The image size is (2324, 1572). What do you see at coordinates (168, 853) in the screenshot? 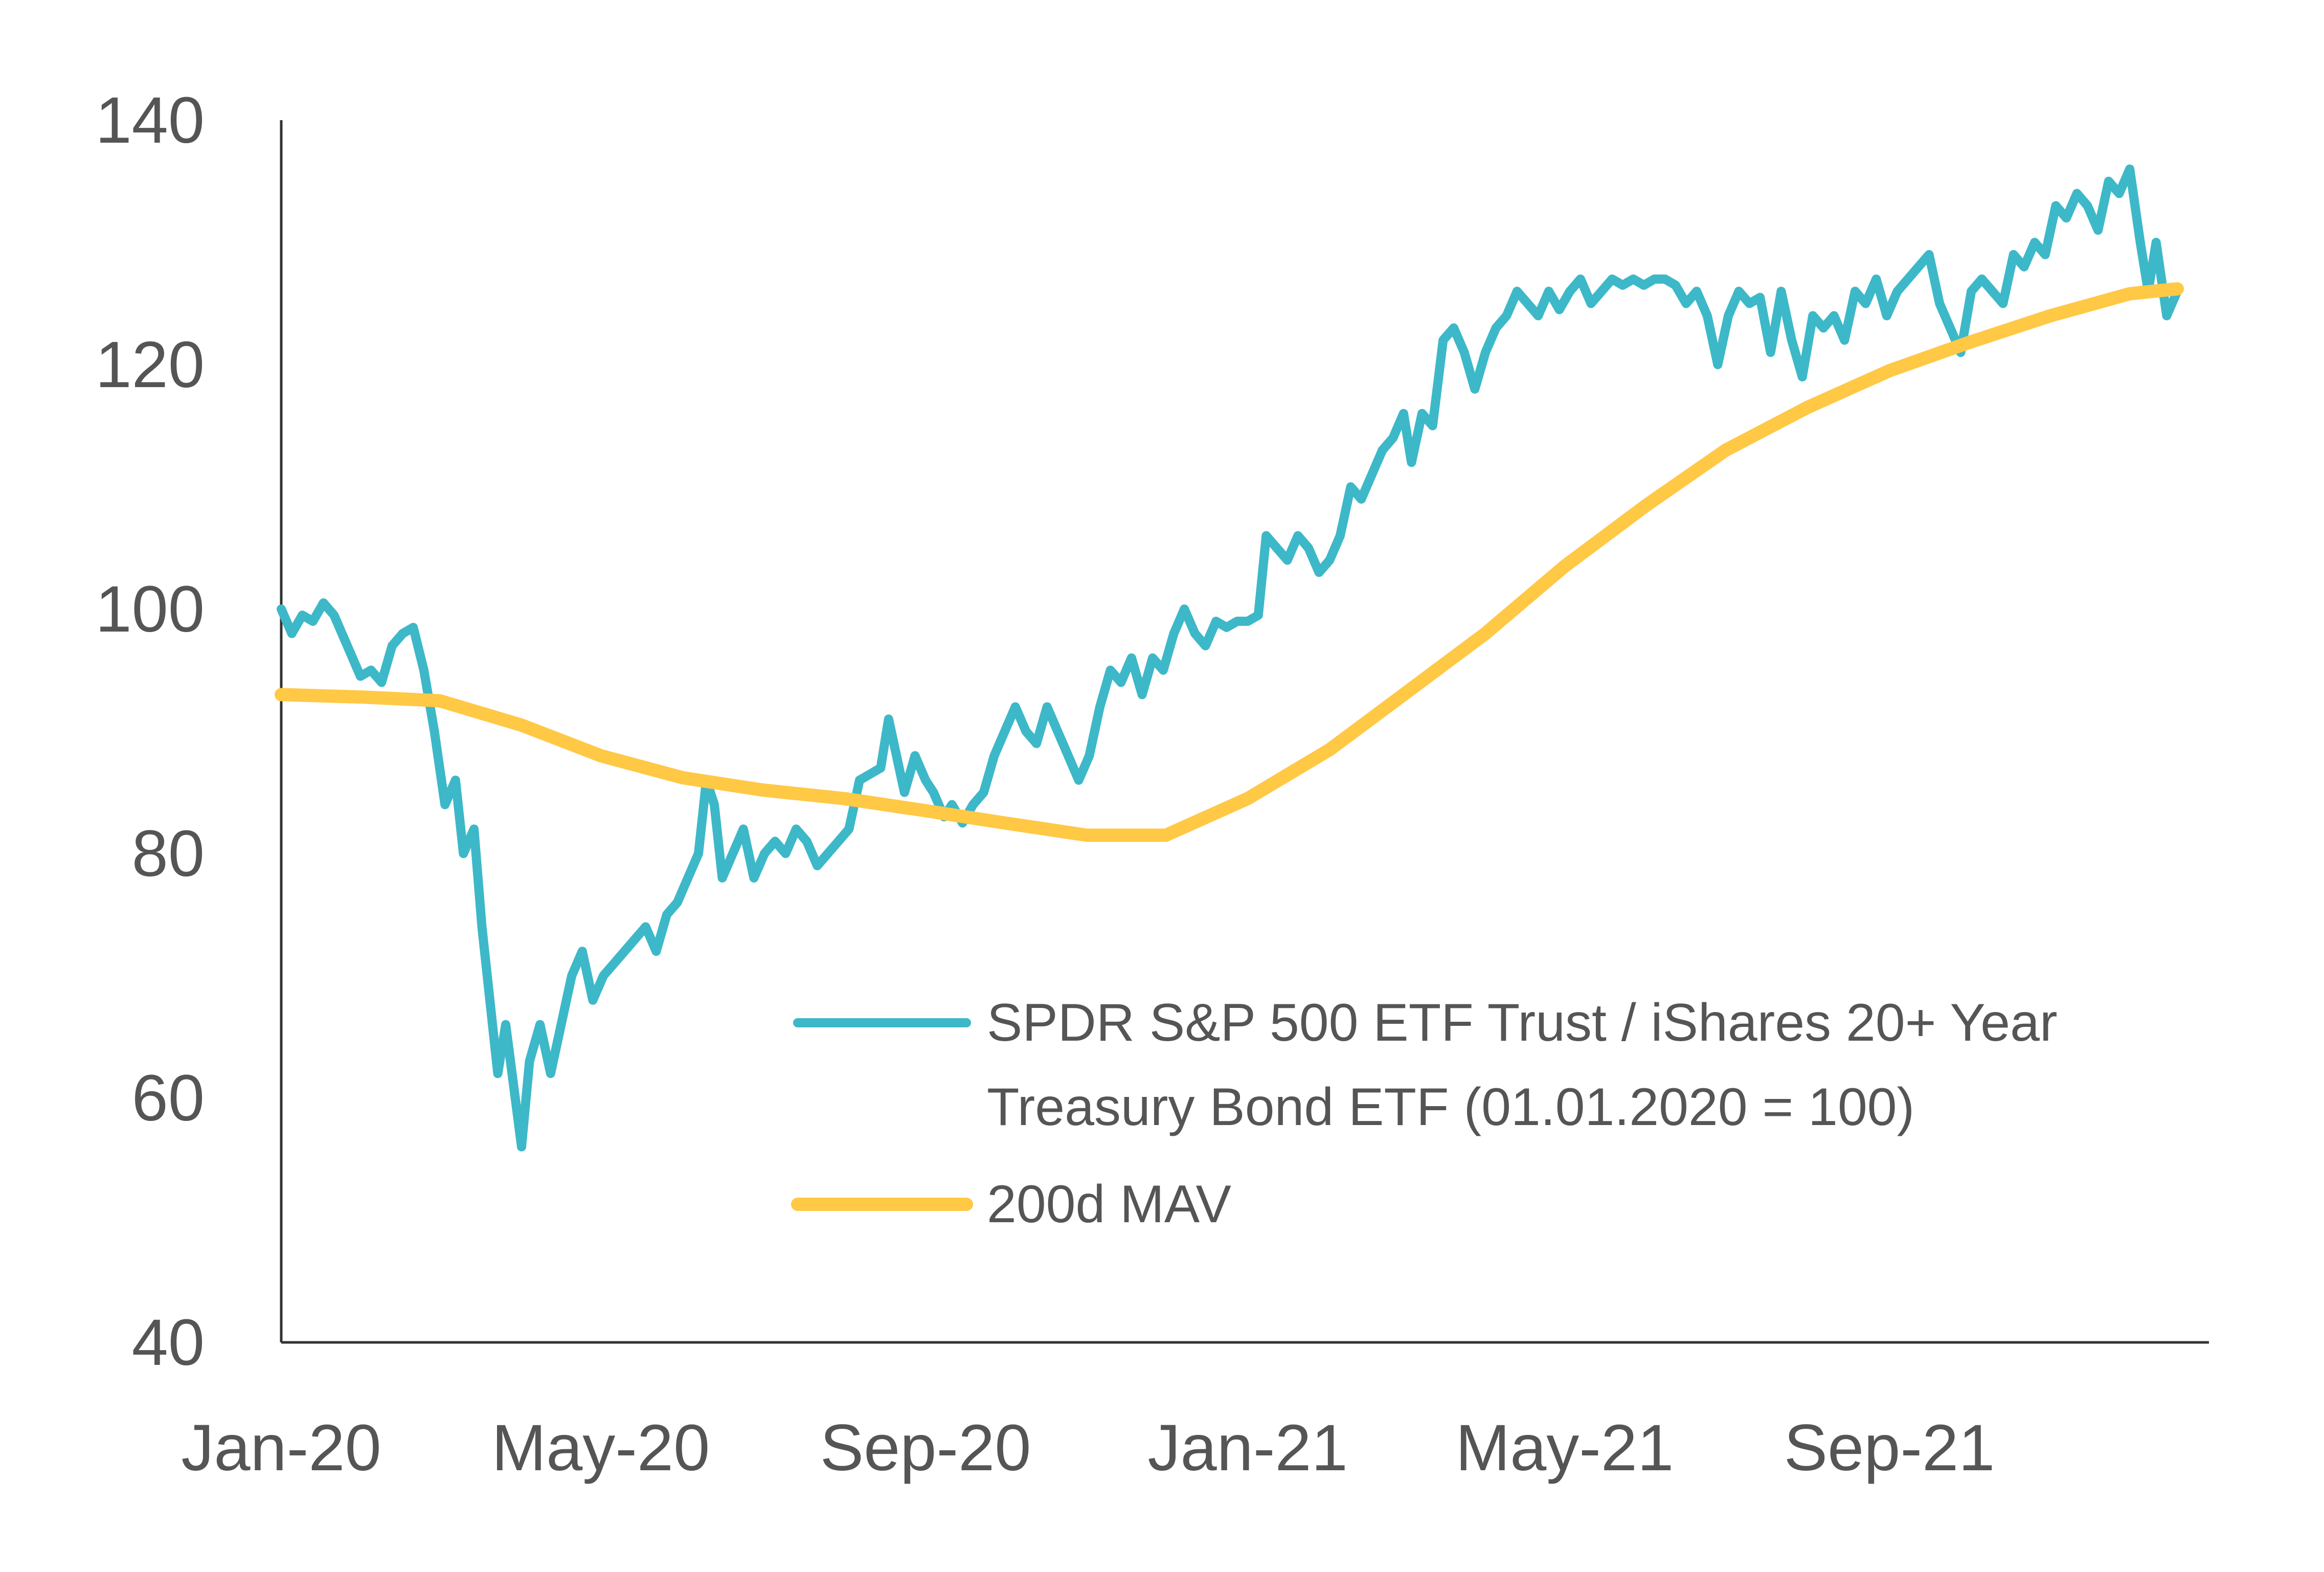
I see `y-tick-label: 80` at bounding box center [168, 853].